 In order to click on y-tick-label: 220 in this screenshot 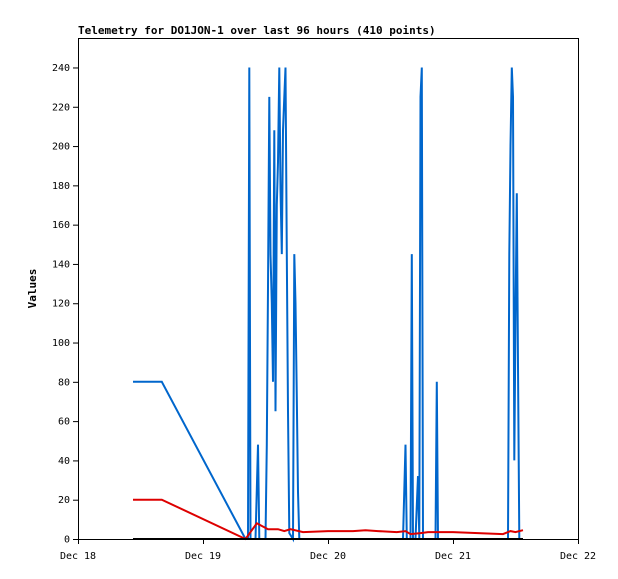, I will do `click(61, 107)`.